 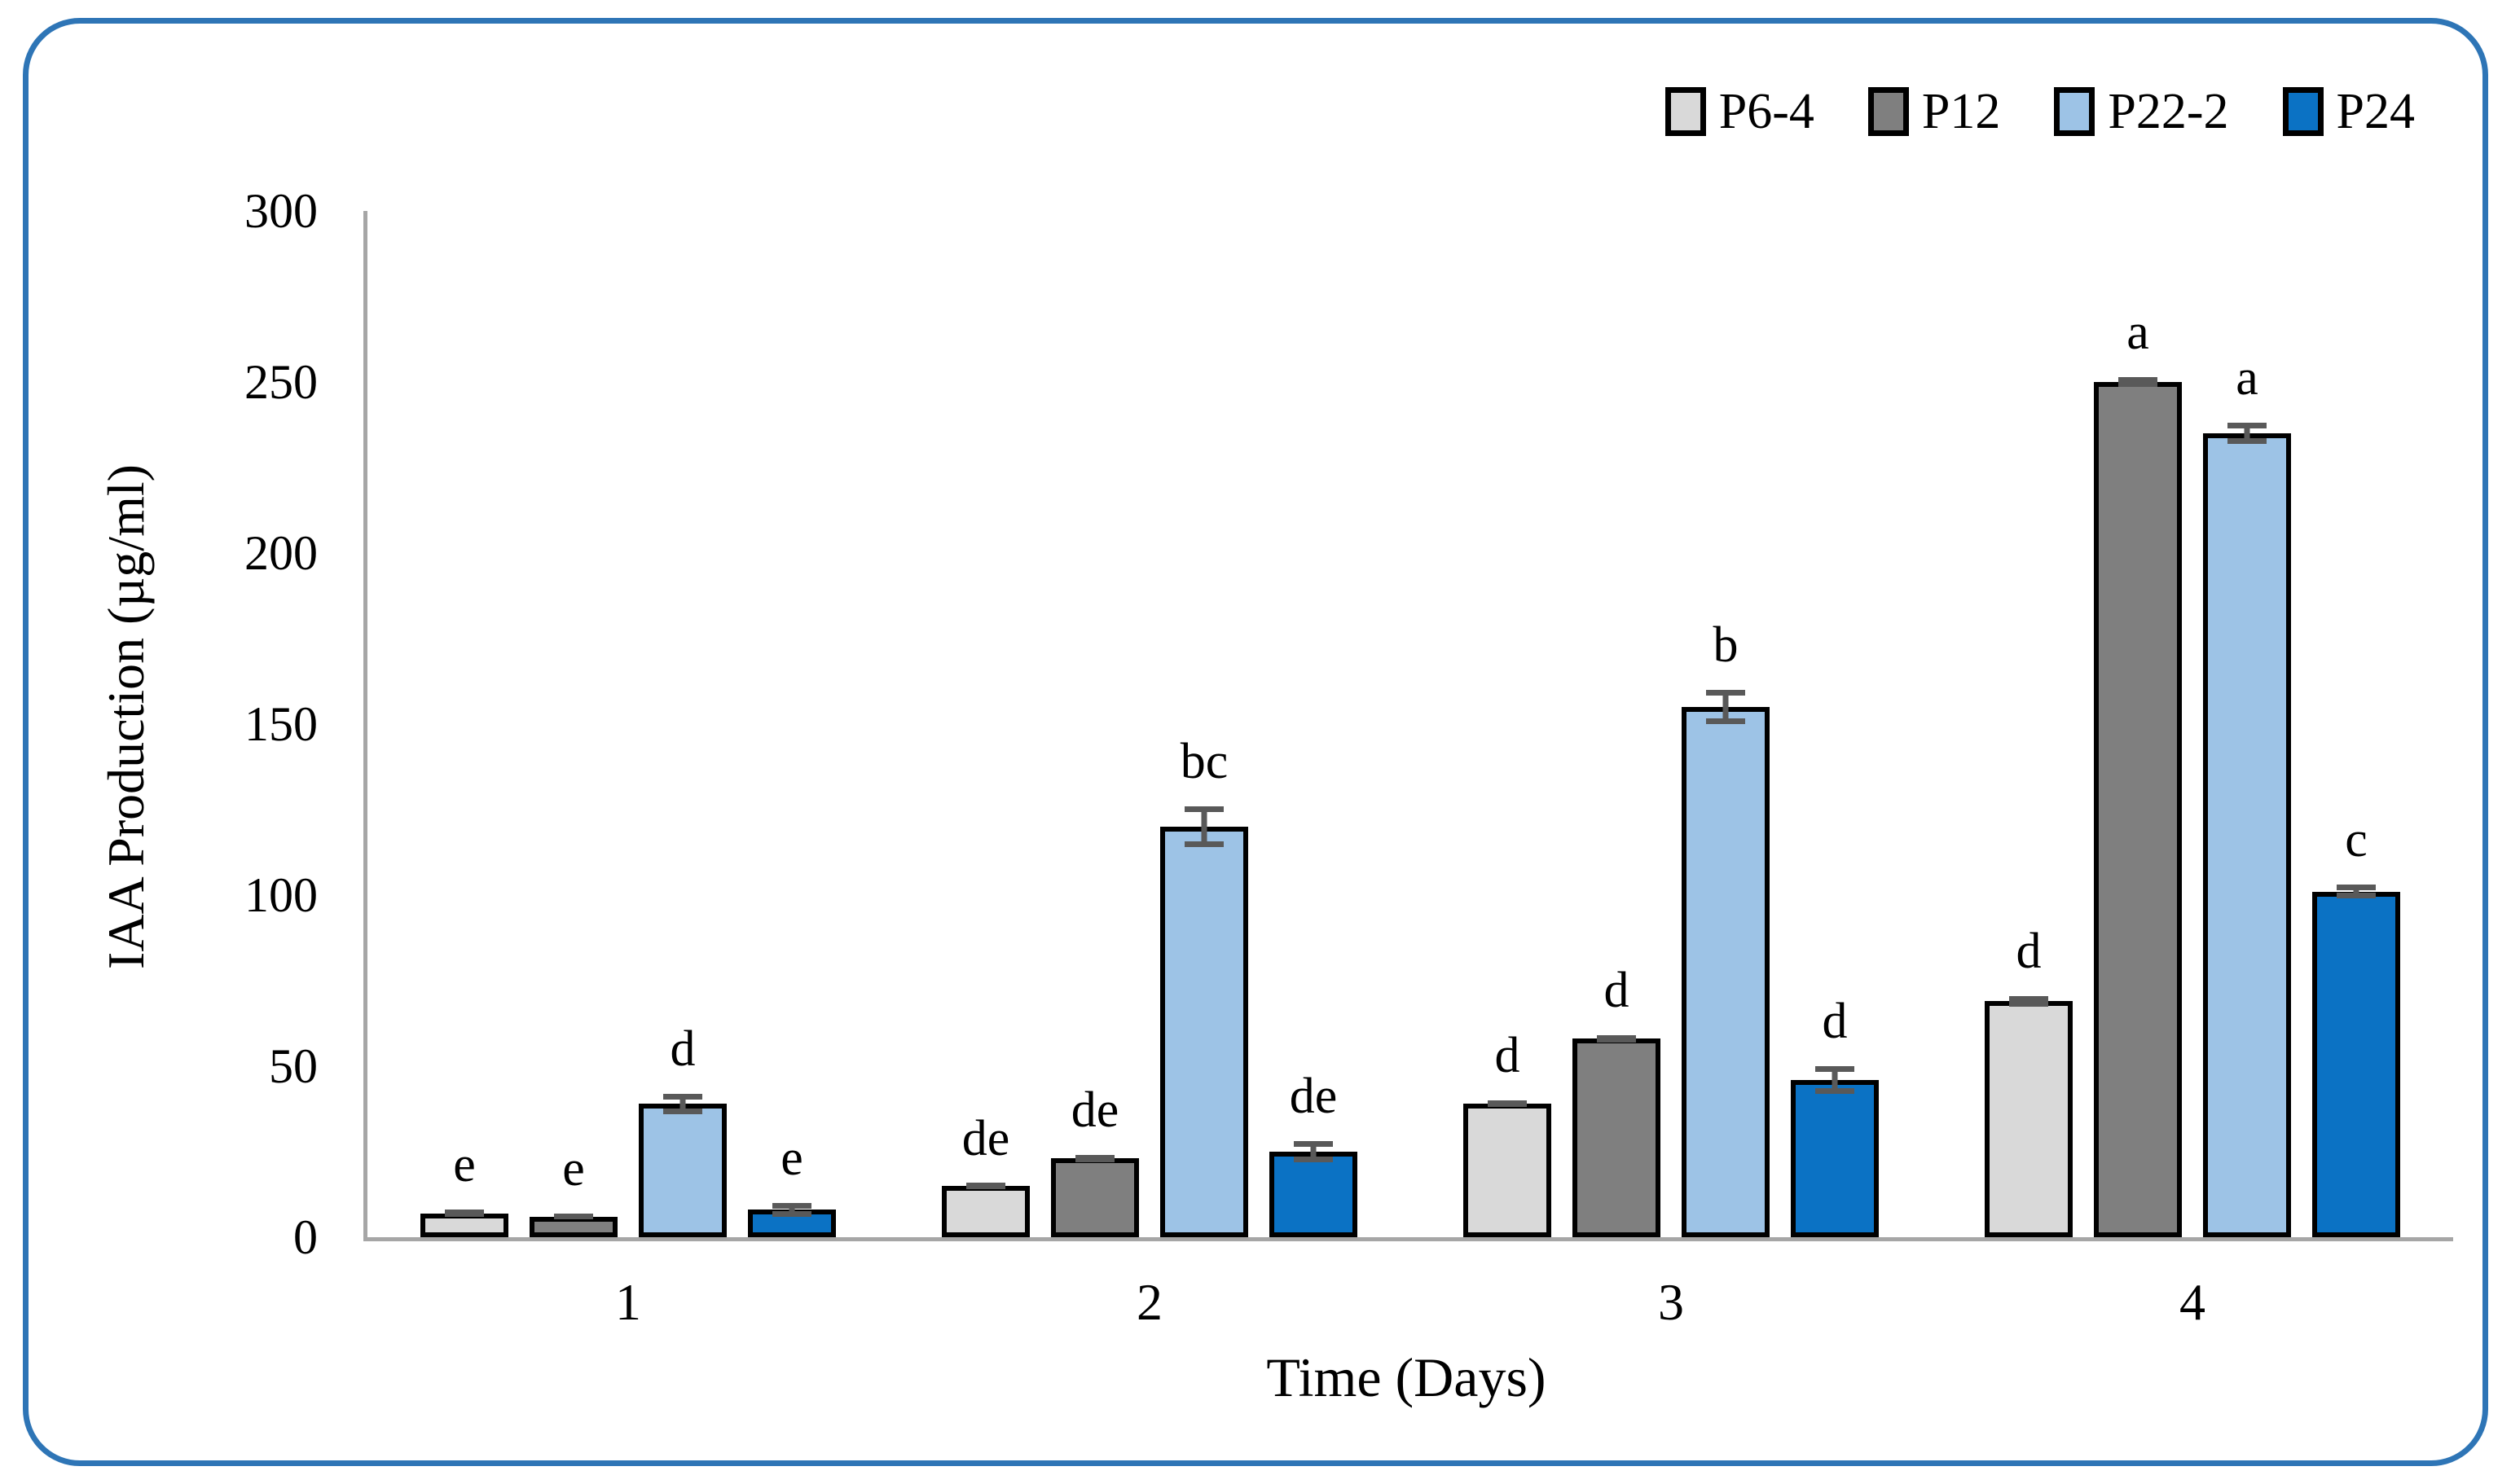 What do you see at coordinates (1671, 724) in the screenshot?
I see `bar-group-day-3: d d b d` at bounding box center [1671, 724].